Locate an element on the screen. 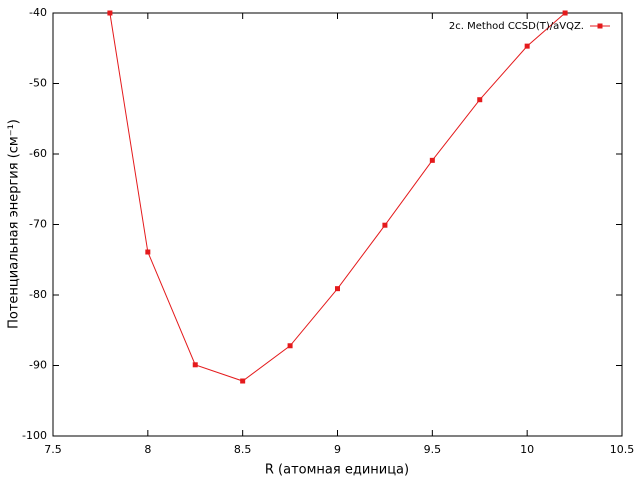  y-tick-label: -50 is located at coordinates (38, 83).